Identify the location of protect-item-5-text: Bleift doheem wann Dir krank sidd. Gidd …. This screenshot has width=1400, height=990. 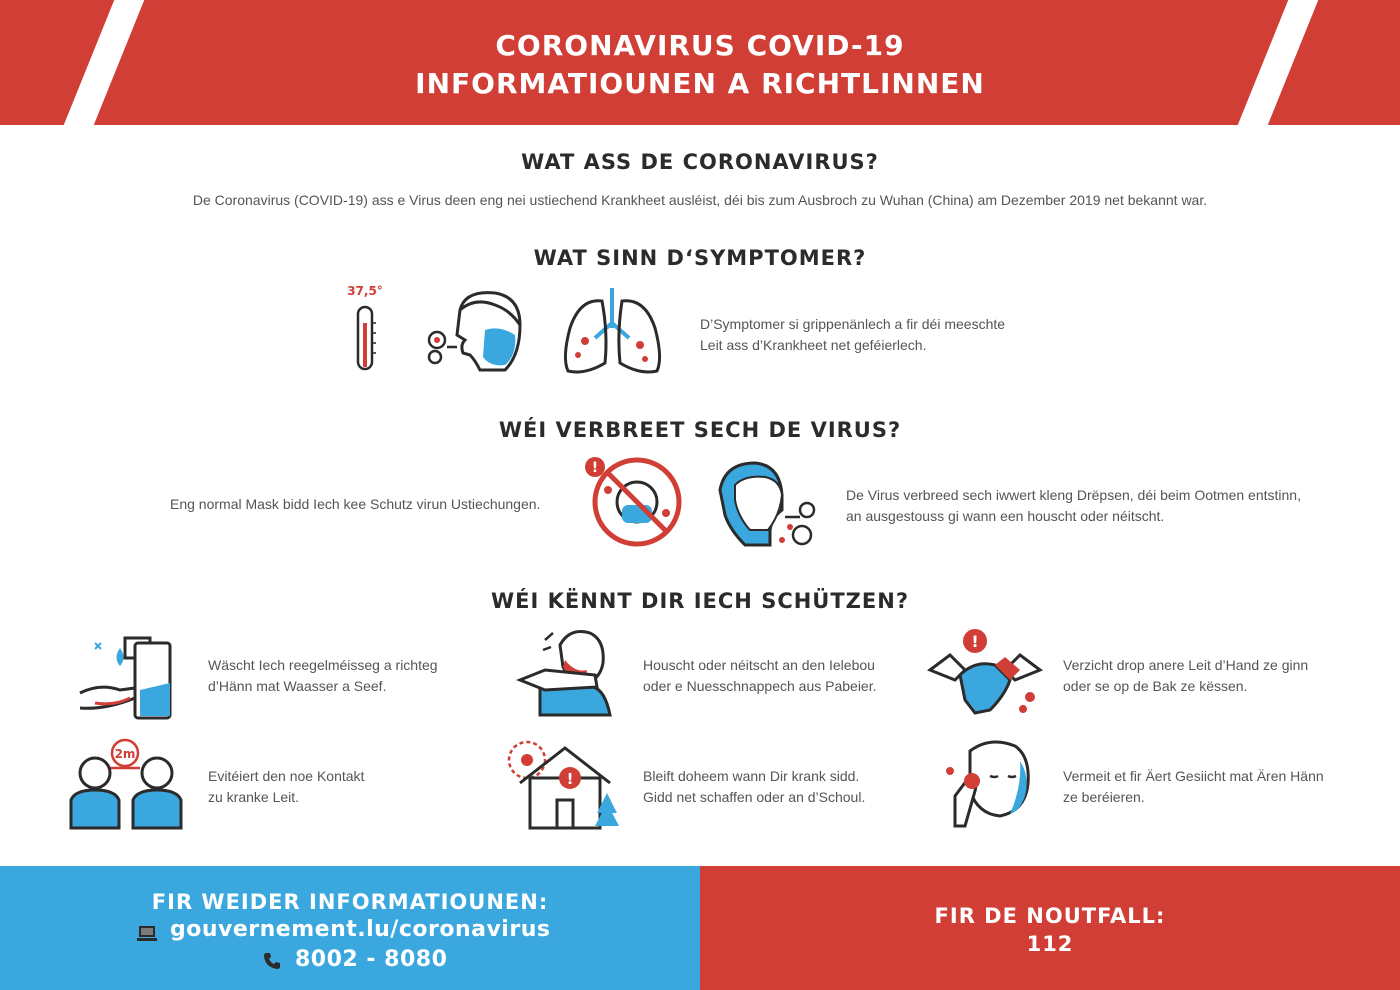
(754, 787).